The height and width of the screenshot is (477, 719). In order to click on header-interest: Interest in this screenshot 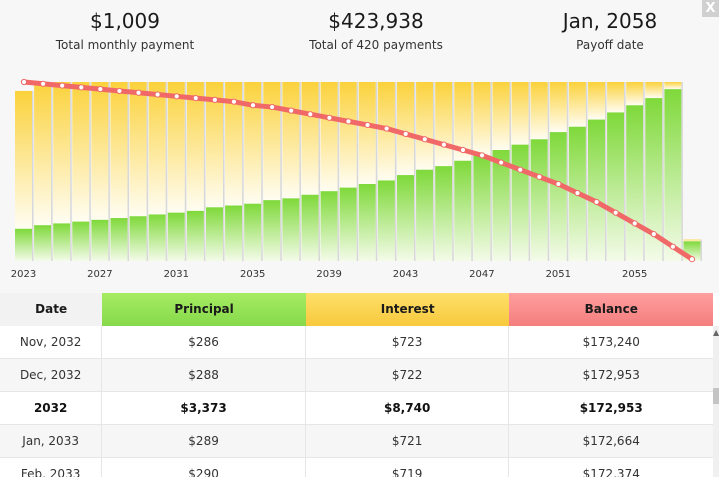, I will do `click(407, 309)`.